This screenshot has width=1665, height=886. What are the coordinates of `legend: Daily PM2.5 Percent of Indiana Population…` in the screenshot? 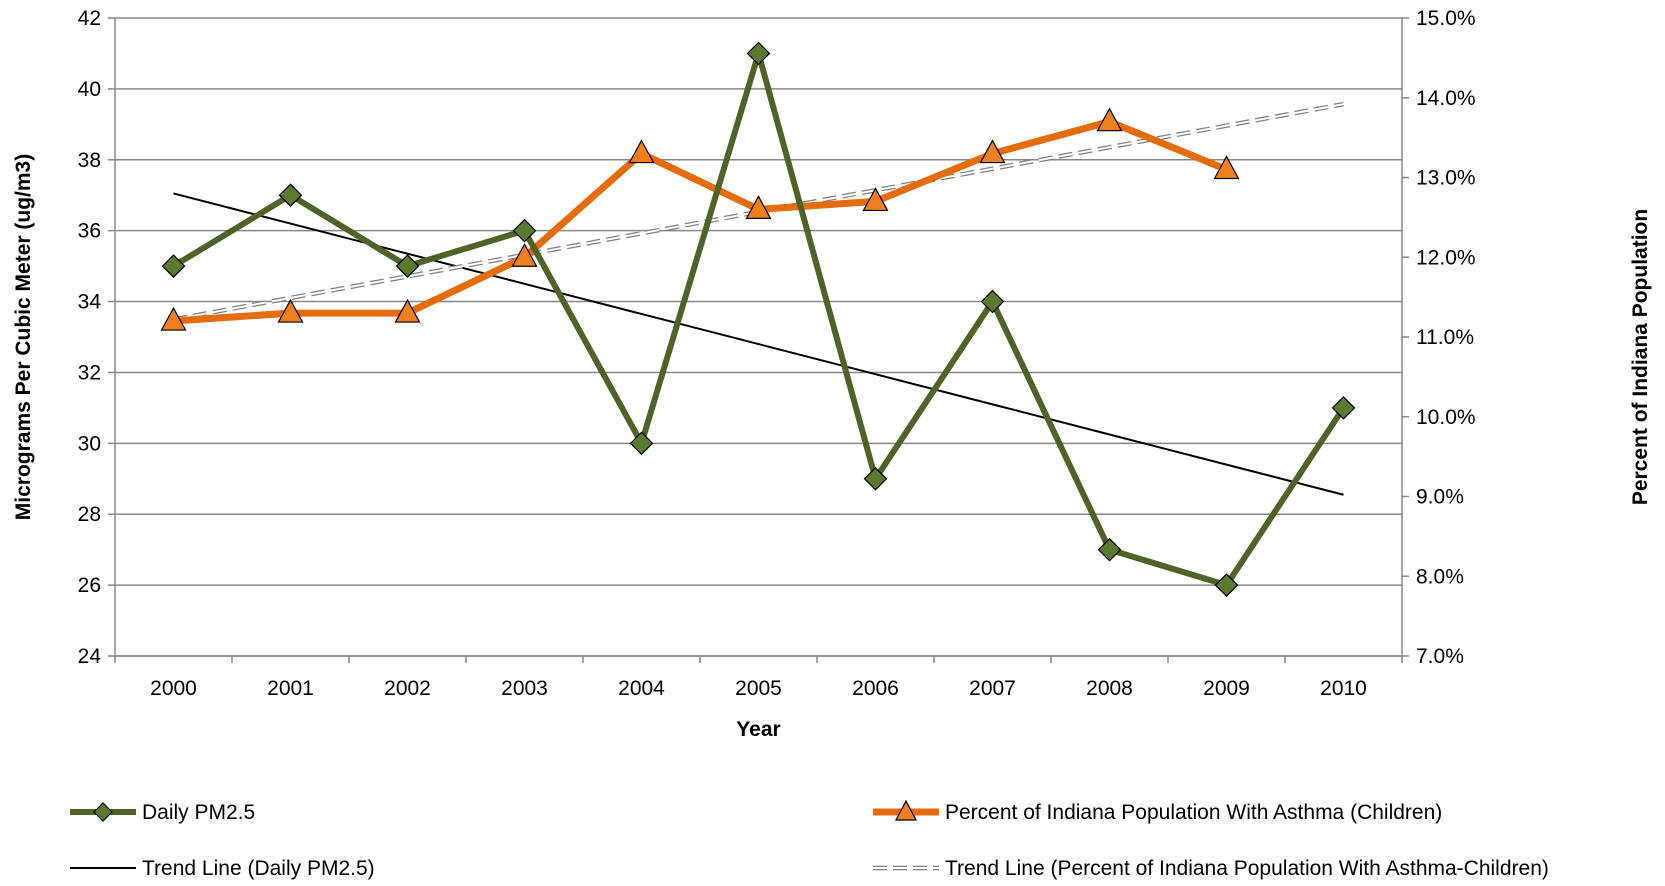 It's located at (809, 839).